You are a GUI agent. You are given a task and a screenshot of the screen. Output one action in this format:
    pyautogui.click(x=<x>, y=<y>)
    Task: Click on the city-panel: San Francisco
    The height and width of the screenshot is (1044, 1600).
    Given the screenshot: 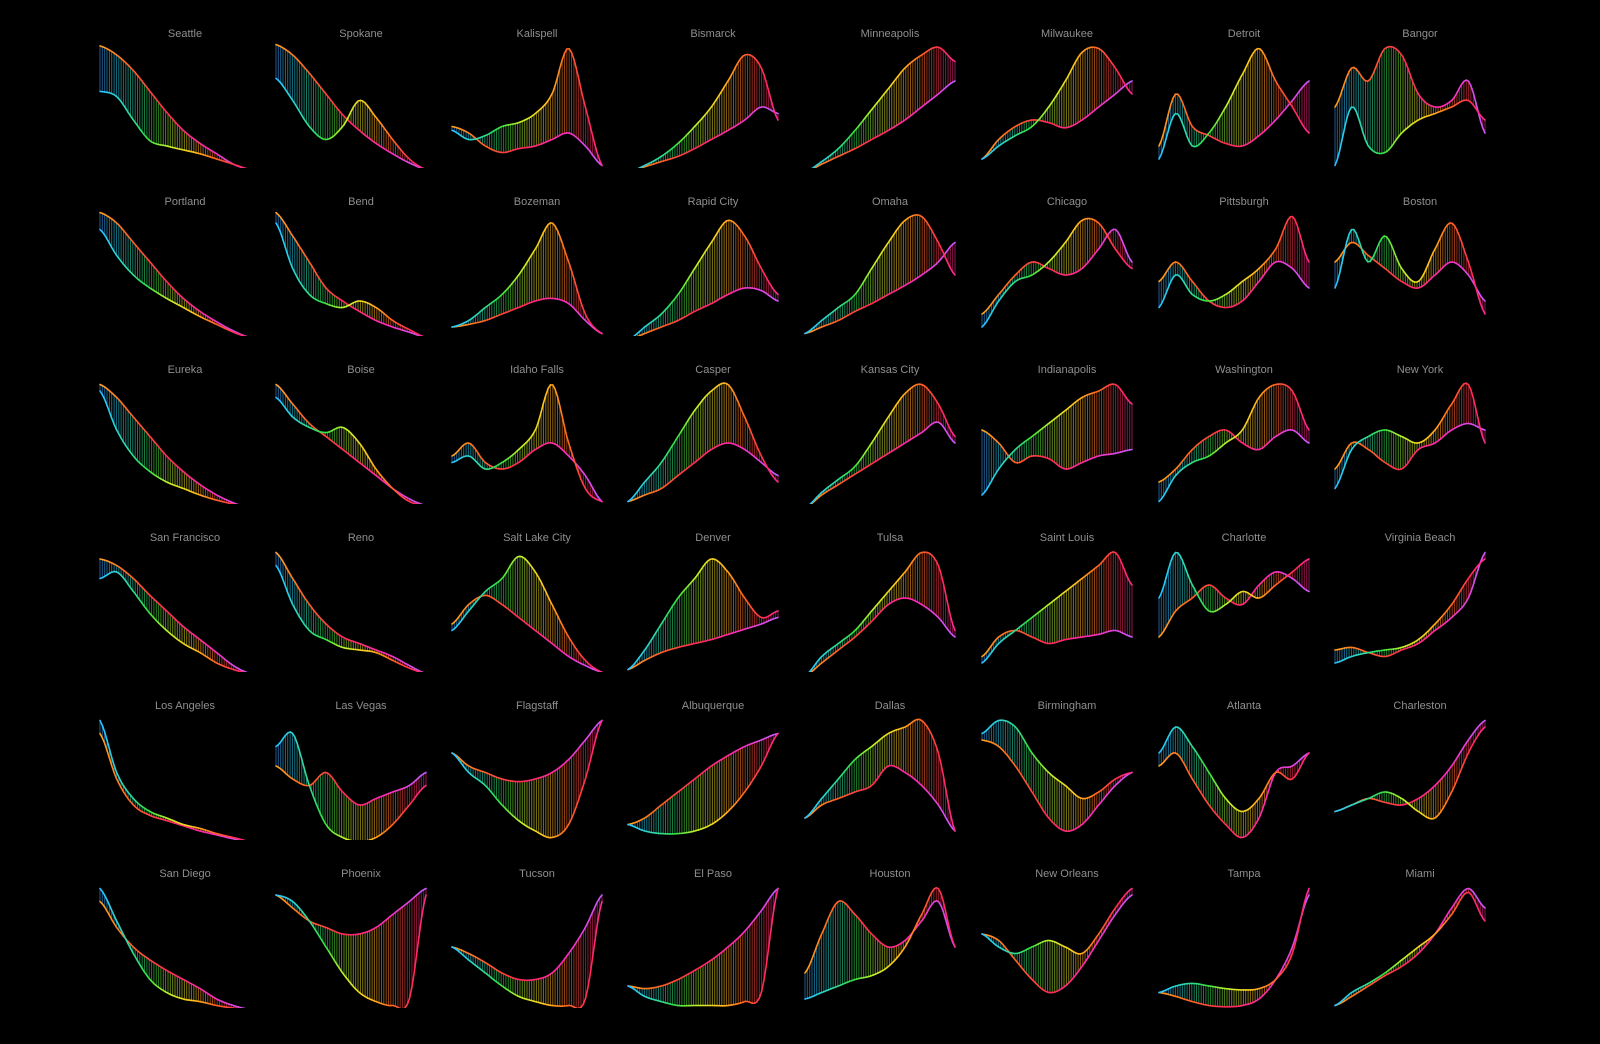 What is the action you would take?
    pyautogui.click(x=185, y=588)
    